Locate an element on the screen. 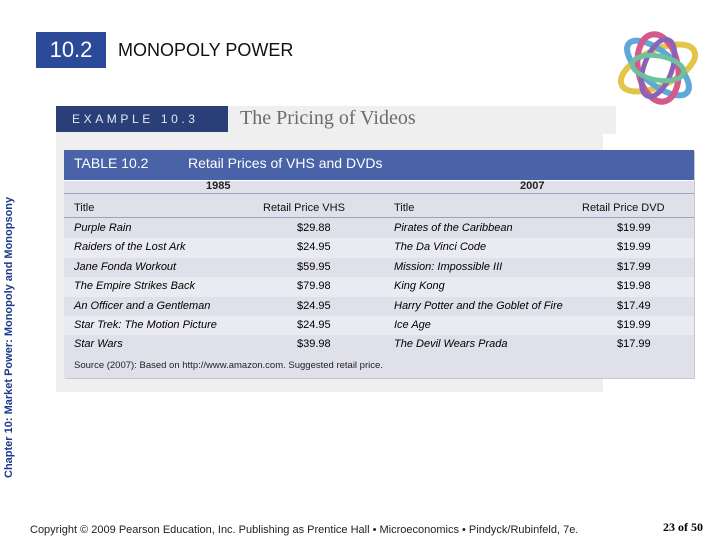  dvd-title: Harry Potter and the Goblet of Fire is located at coordinates (478, 305).